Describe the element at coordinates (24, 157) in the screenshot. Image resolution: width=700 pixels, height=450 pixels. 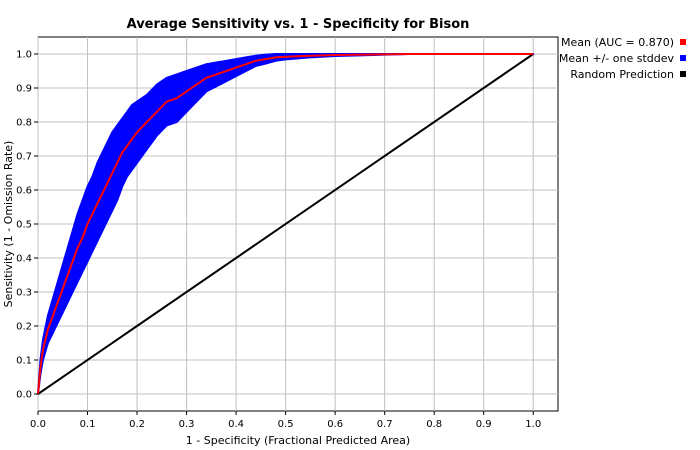
I see `y-tick-label: 0.7` at that location.